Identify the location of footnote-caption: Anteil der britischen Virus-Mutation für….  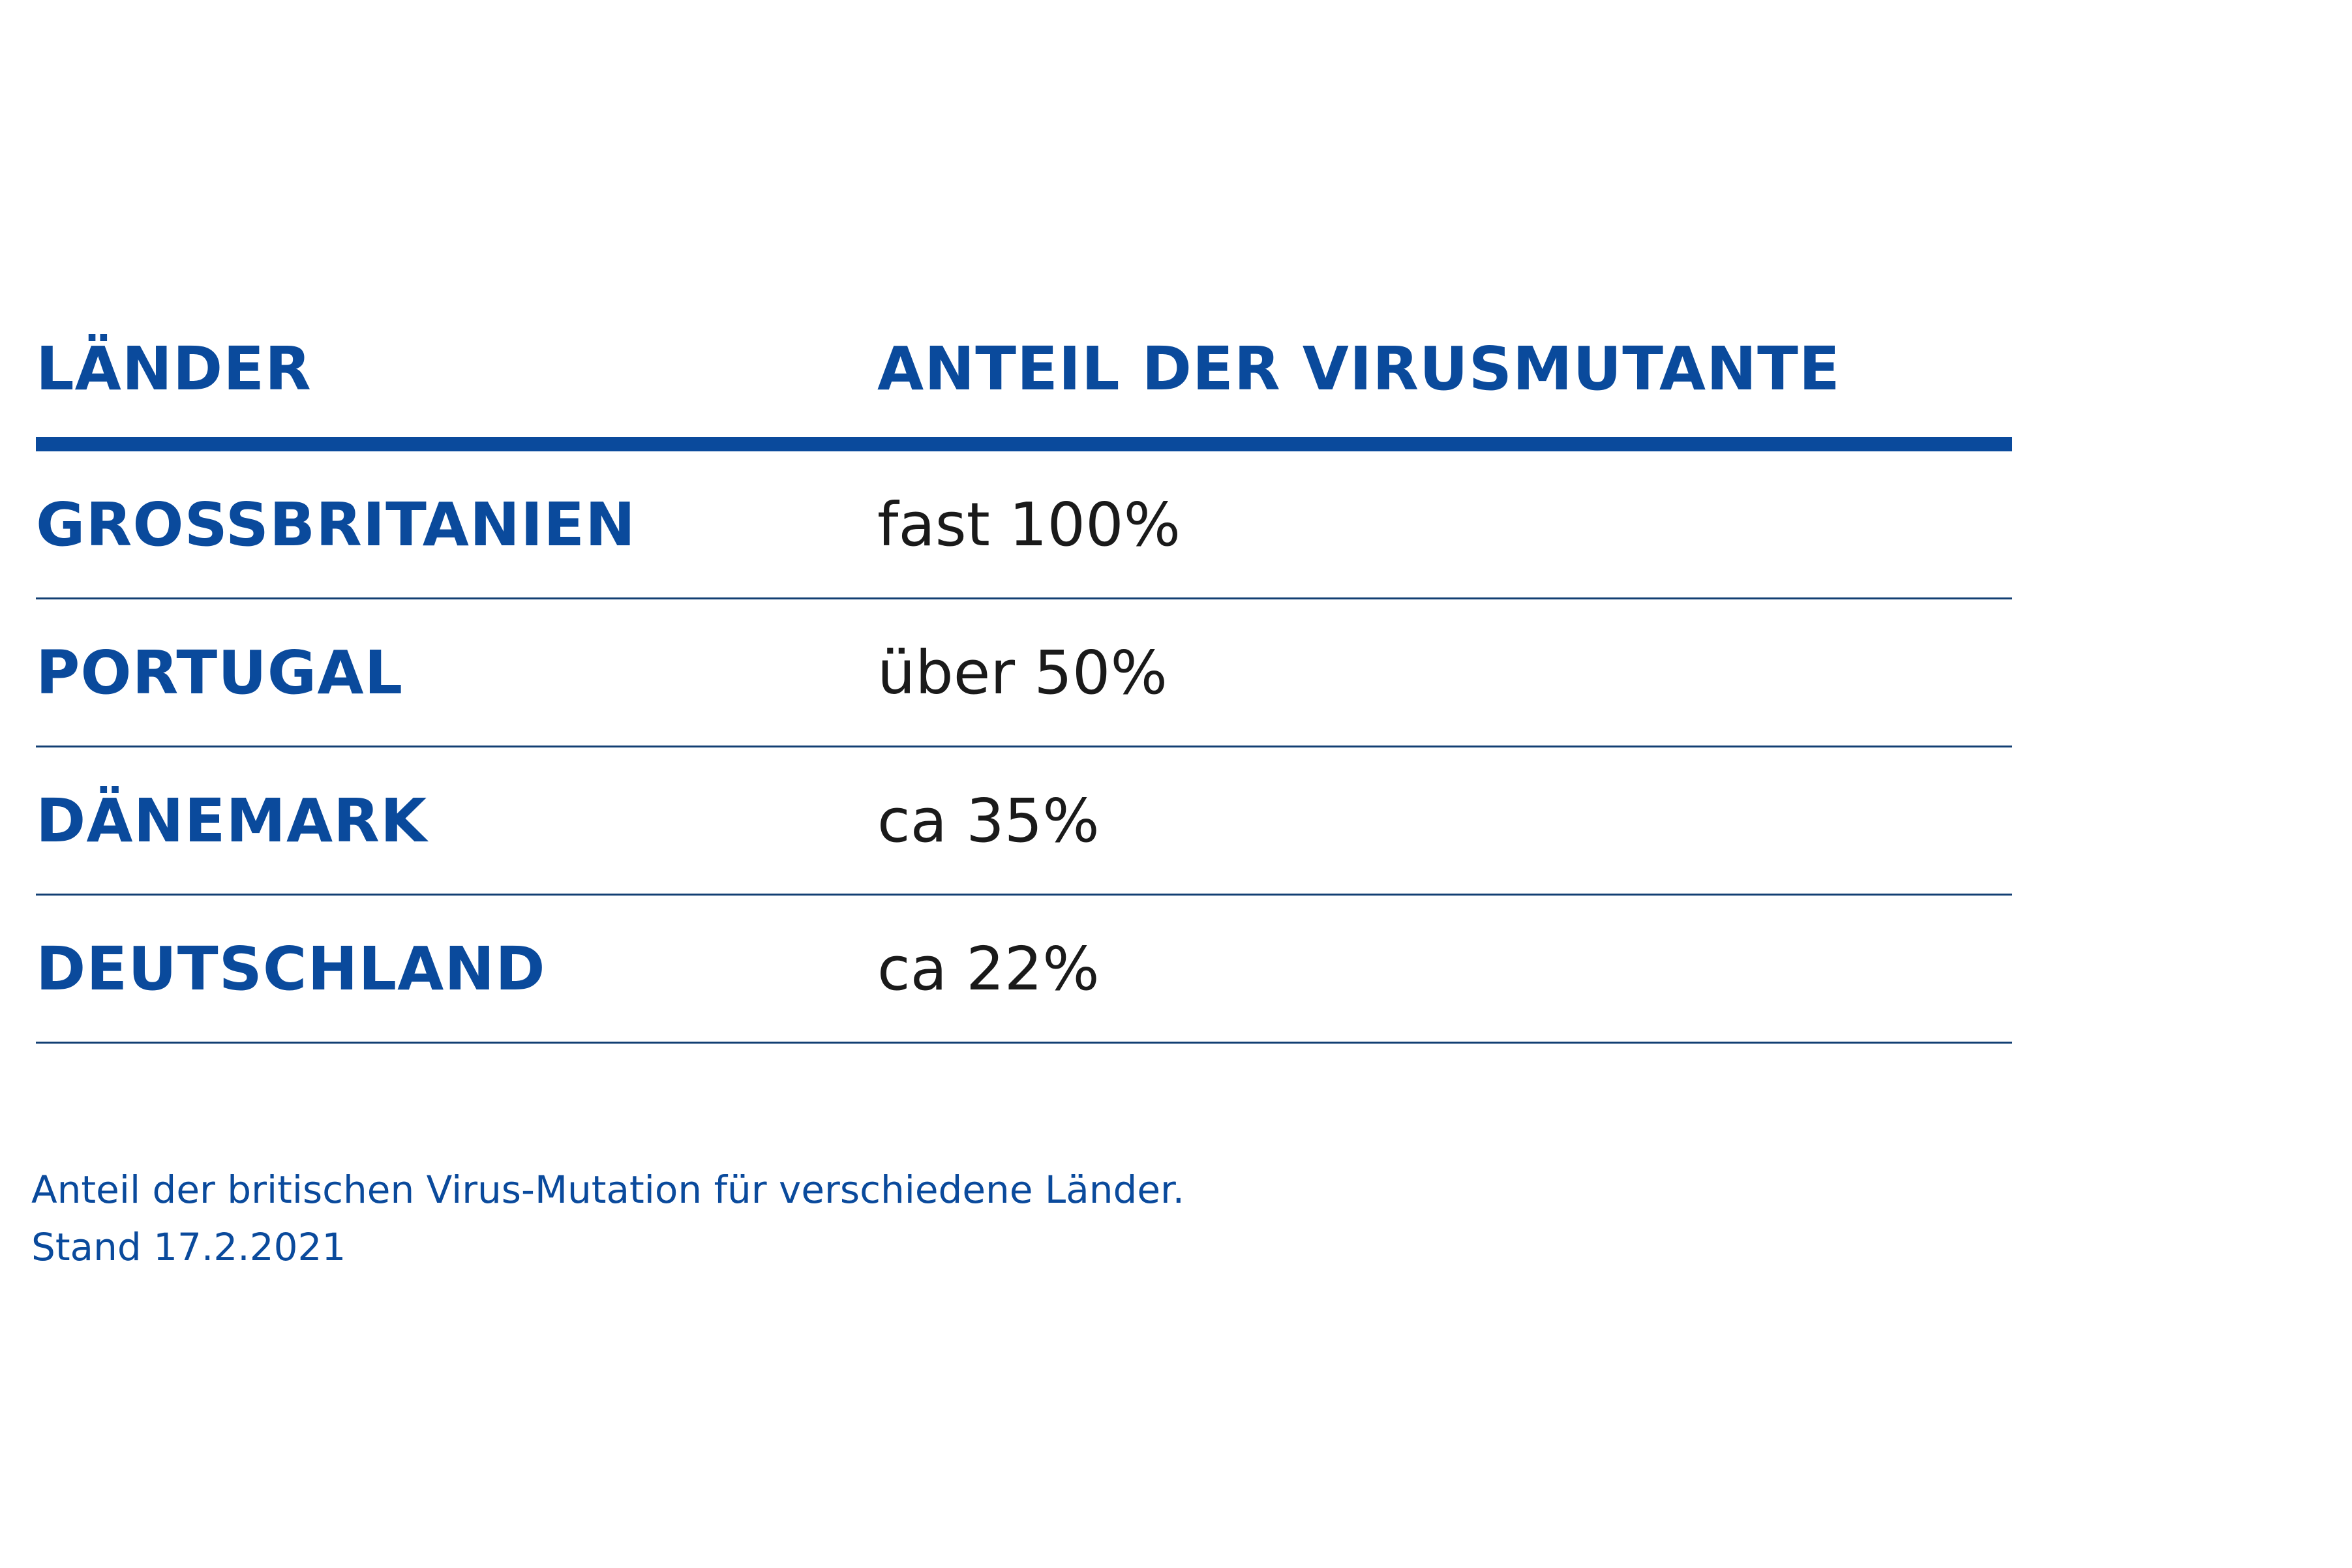
(608, 1190).